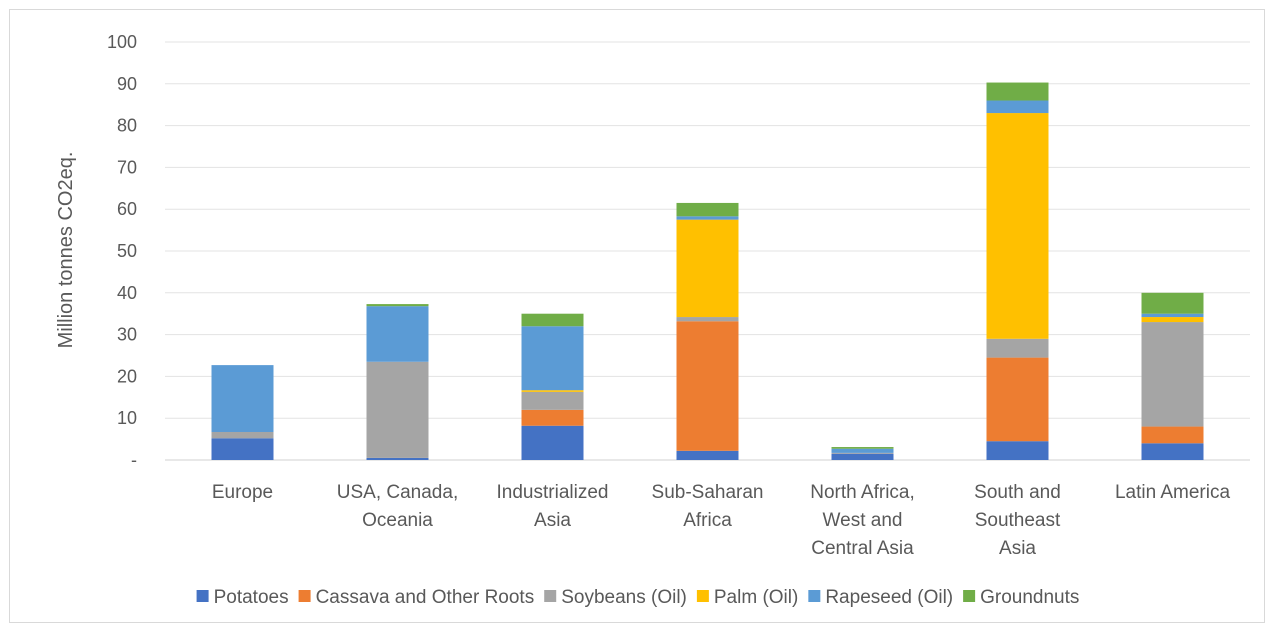 This screenshot has width=1277, height=634. Describe the element at coordinates (134, 460) in the screenshot. I see `y-tick-label: -` at that location.